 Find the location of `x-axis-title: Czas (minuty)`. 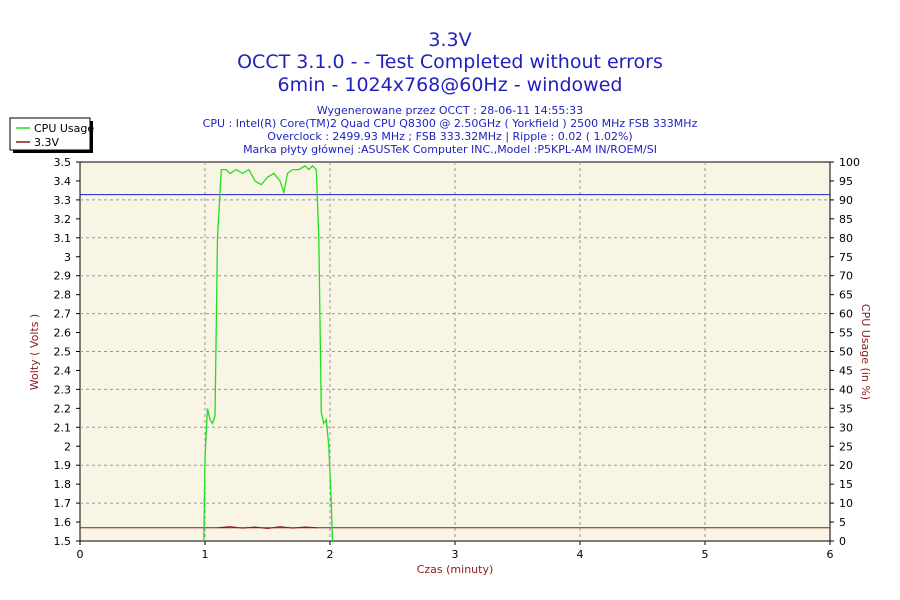

x-axis-title: Czas (minuty) is located at coordinates (455, 569).